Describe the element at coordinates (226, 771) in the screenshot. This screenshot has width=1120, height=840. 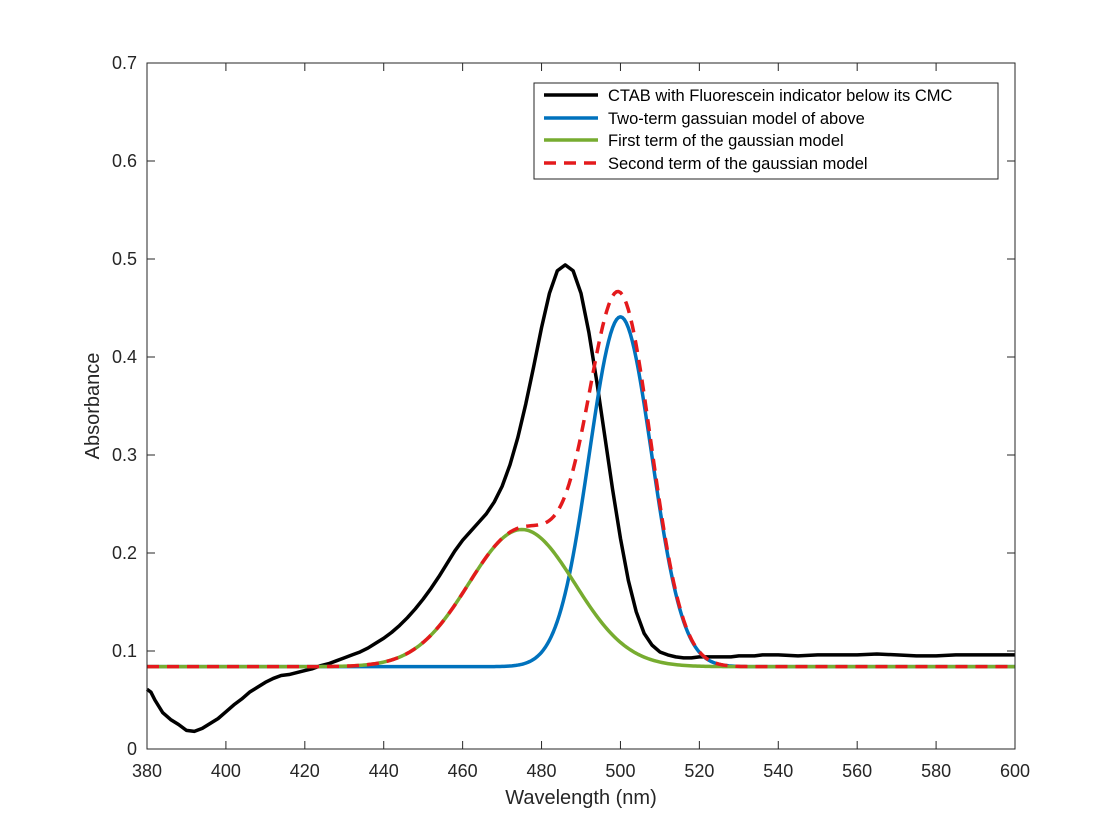
I see `x-tick-label: 400` at that location.